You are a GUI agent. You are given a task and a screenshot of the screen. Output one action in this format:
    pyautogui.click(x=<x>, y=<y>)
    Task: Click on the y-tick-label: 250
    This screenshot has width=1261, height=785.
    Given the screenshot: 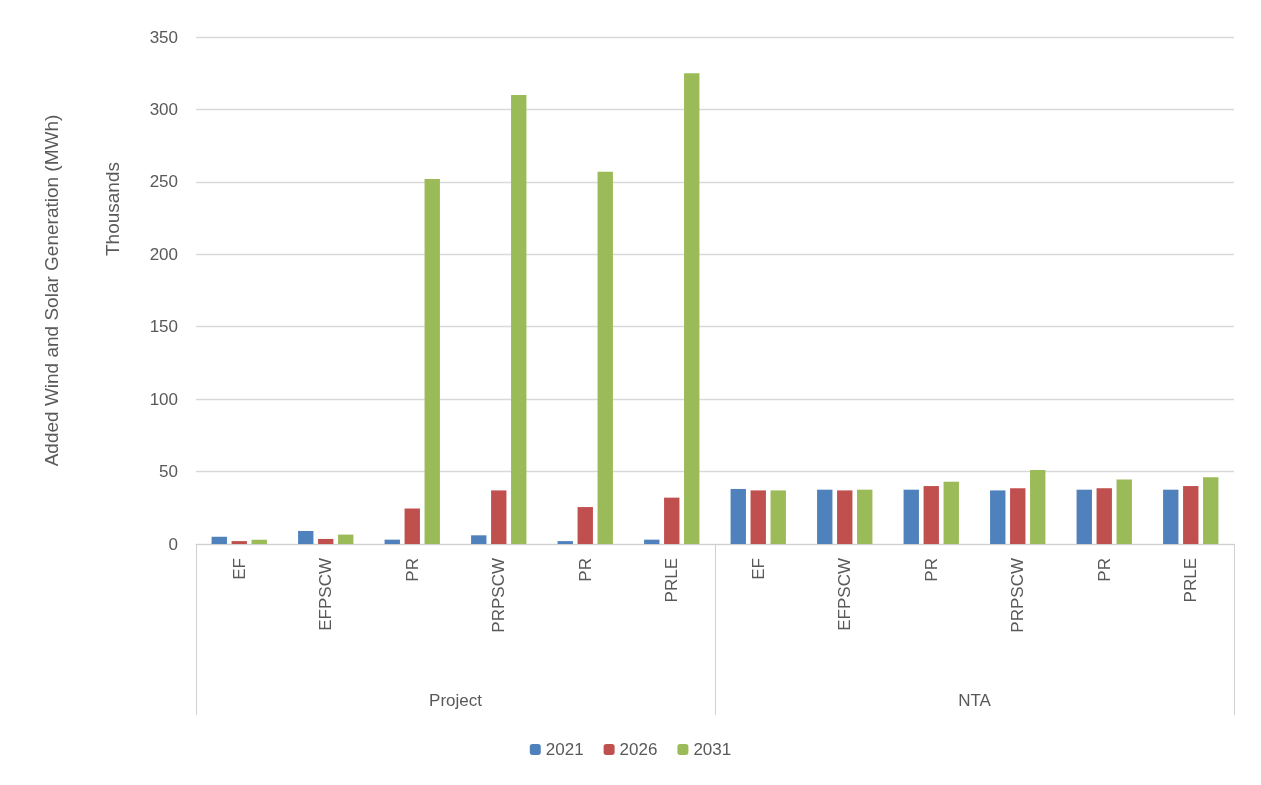 What is the action you would take?
    pyautogui.click(x=163, y=182)
    